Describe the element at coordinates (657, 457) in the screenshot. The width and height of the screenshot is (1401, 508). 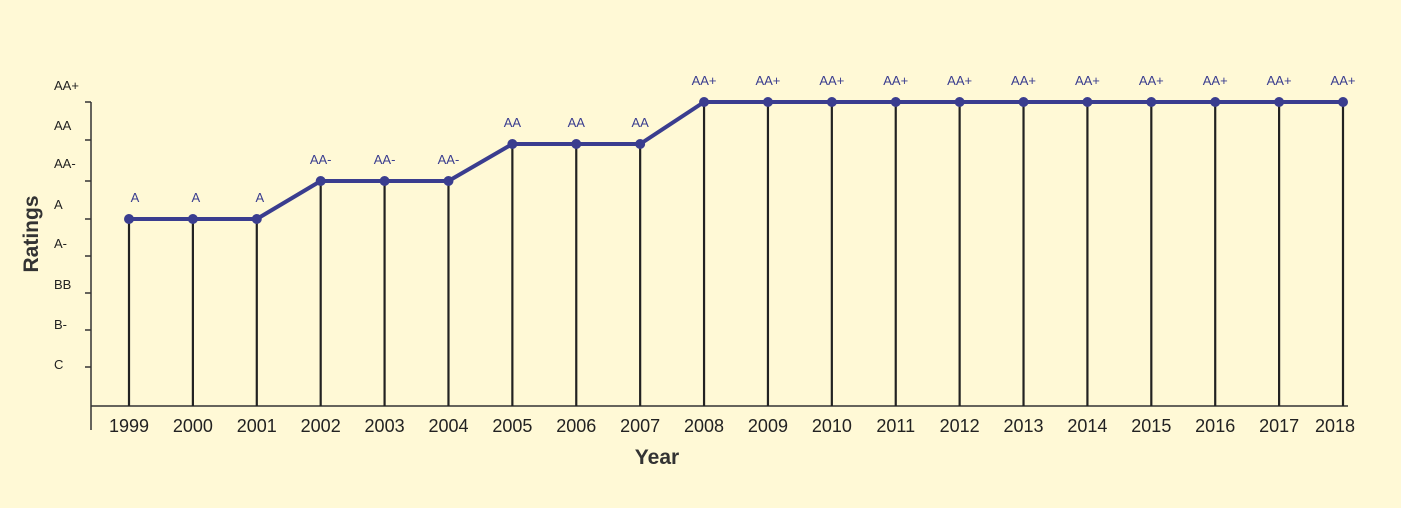
I see `x-axis-title: Year` at that location.